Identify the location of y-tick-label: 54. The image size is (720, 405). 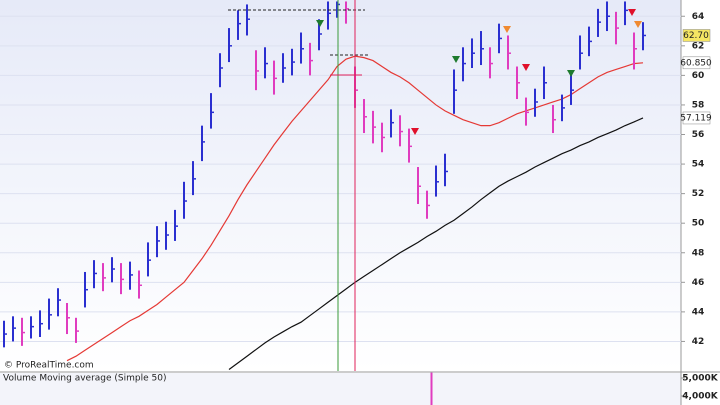
(698, 165).